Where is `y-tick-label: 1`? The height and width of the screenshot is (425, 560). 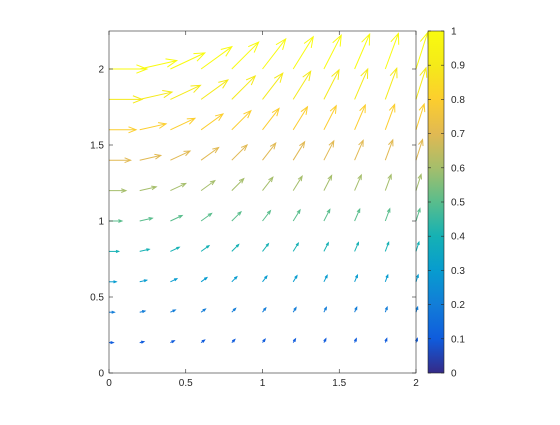
y-tick-label: 1 is located at coordinates (101, 222).